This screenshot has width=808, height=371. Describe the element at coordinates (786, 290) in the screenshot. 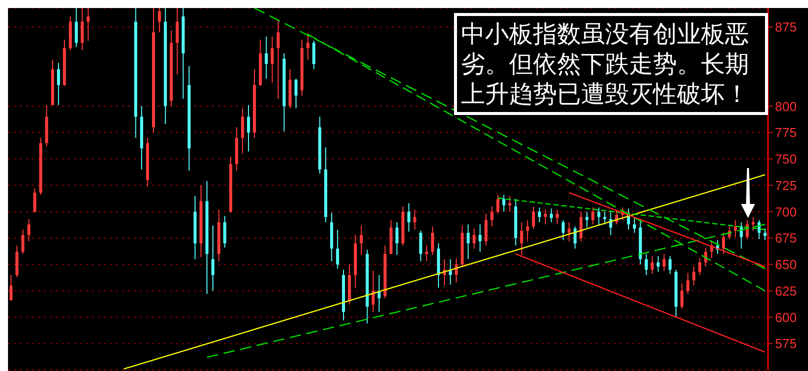

I see `y-tick-label: 625` at that location.